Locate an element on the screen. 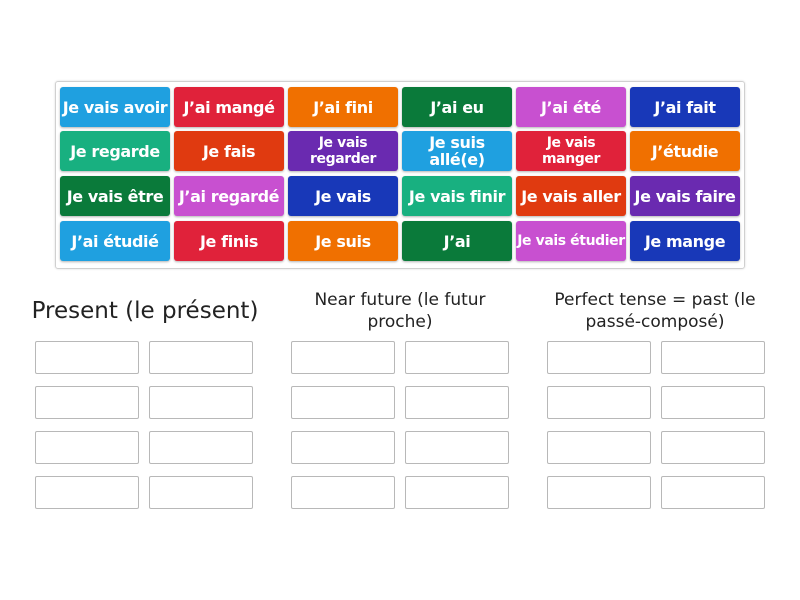  draggable-tile: J’ai eu is located at coordinates (457, 107).